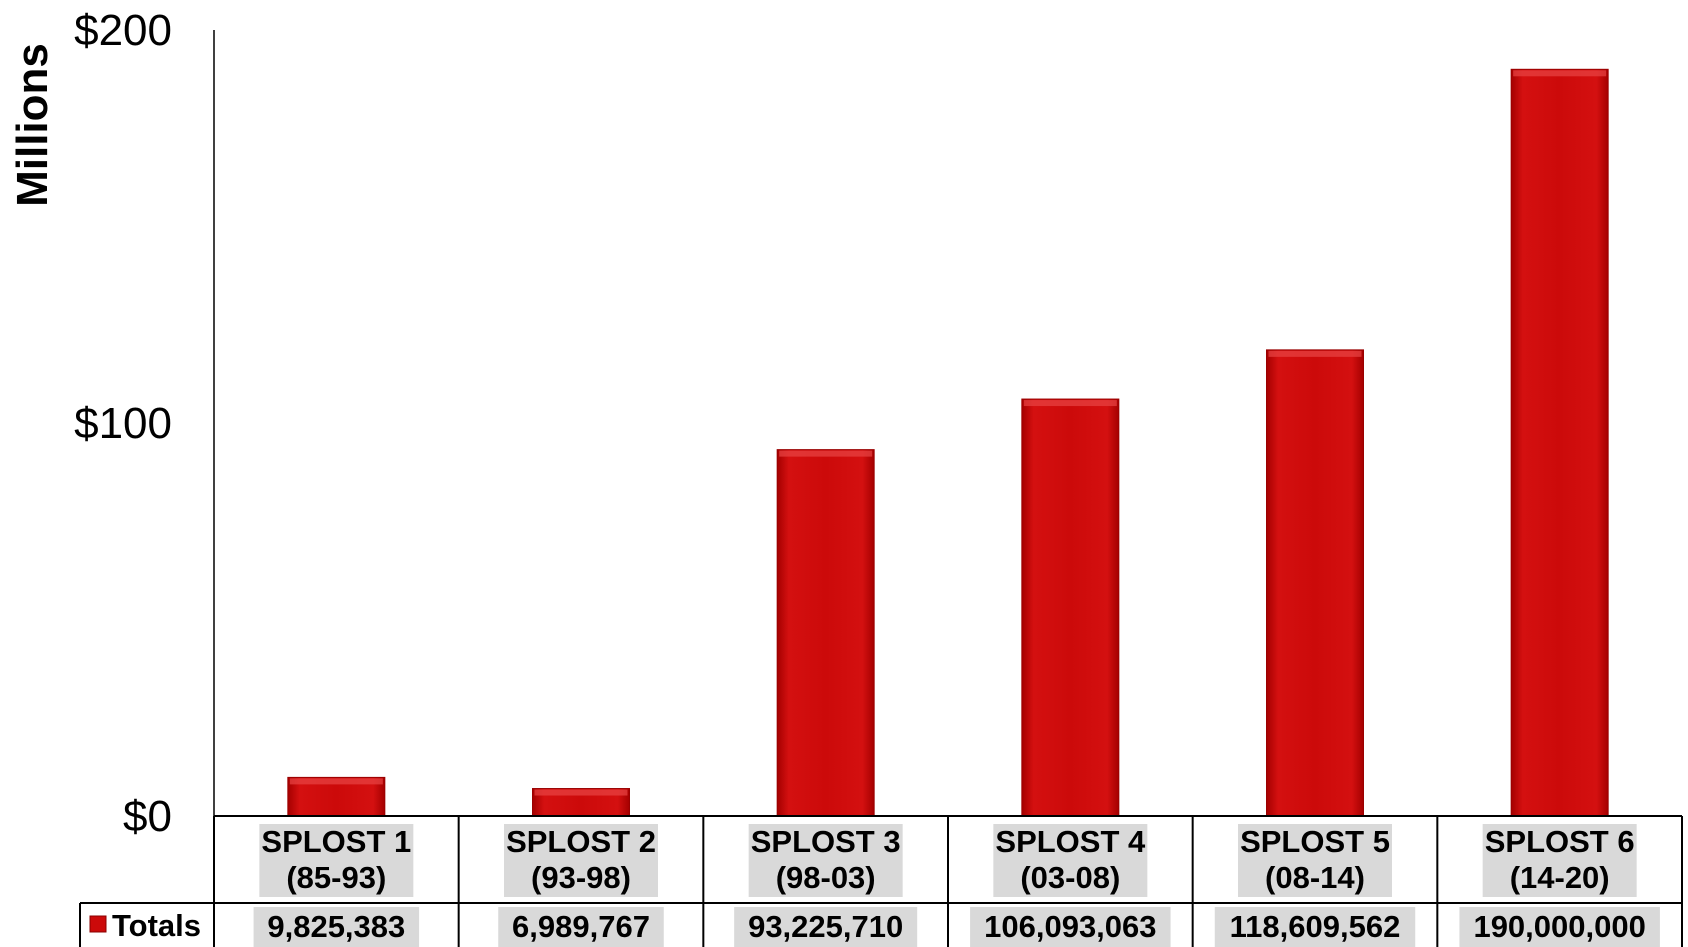 Image resolution: width=1688 pixels, height=947 pixels. I want to click on category-label-line2: (85-93), so click(336, 877).